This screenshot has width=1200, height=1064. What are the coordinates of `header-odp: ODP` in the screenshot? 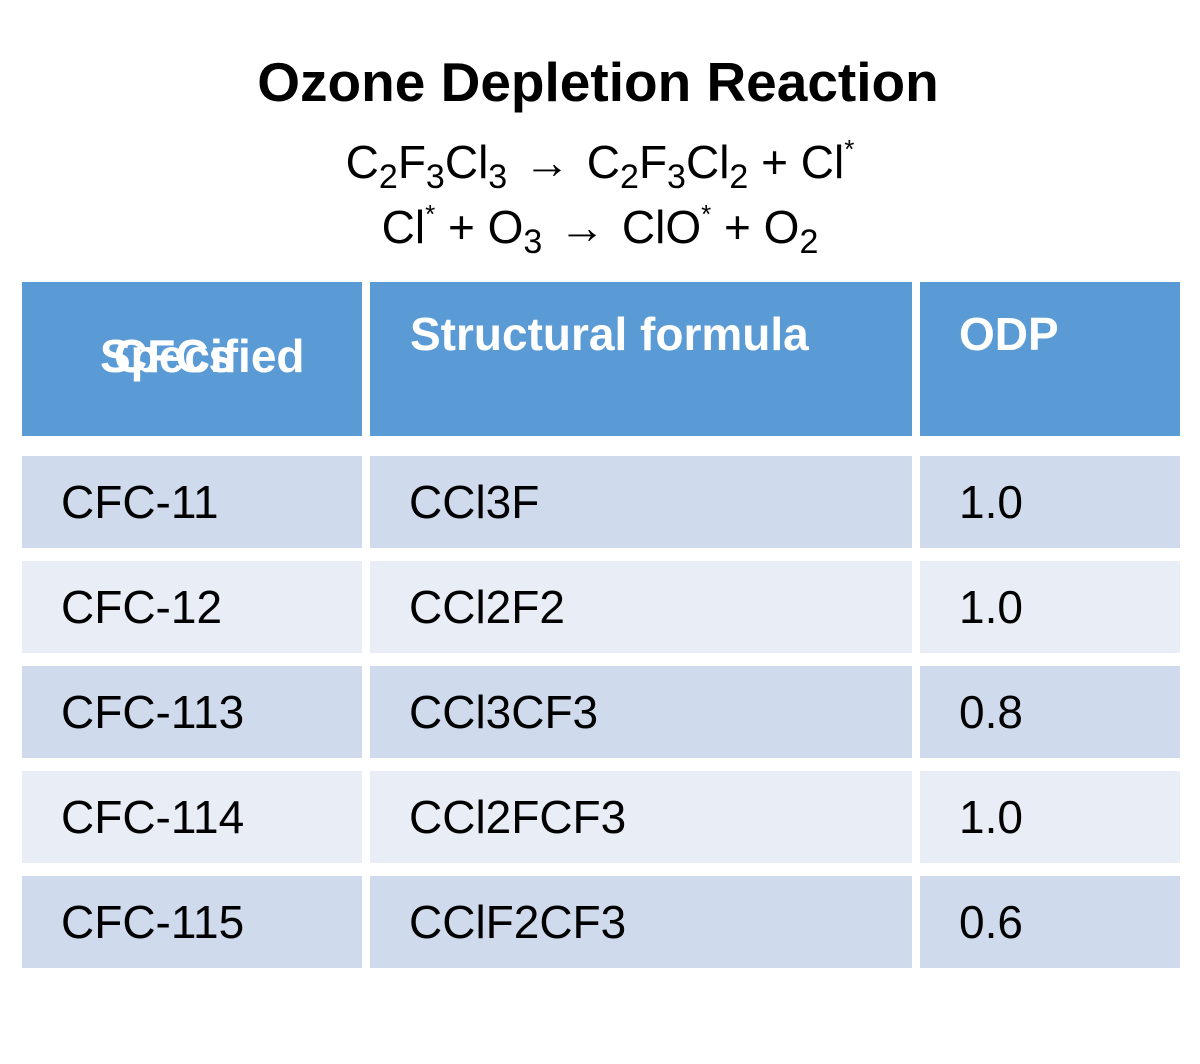 It's located at (1050, 359).